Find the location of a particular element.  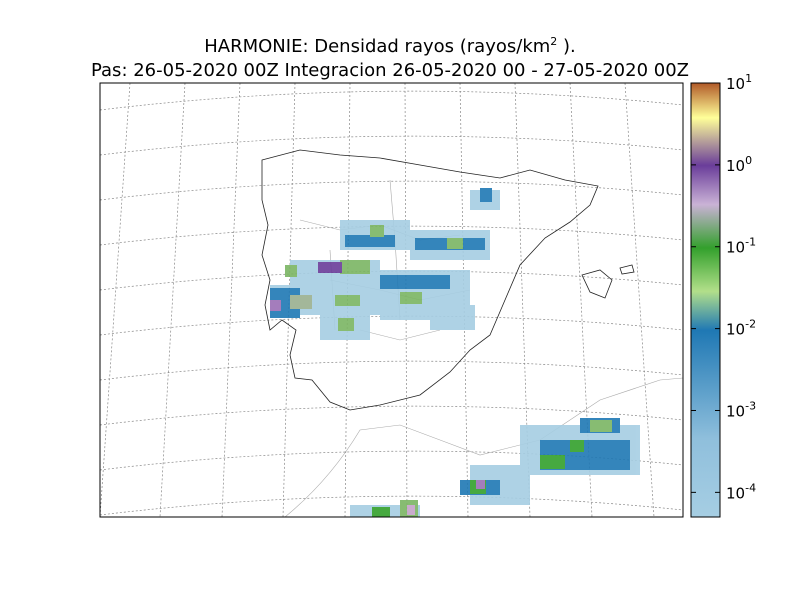

colorbar-tick-label: 10⁻³ is located at coordinates (741, 409).